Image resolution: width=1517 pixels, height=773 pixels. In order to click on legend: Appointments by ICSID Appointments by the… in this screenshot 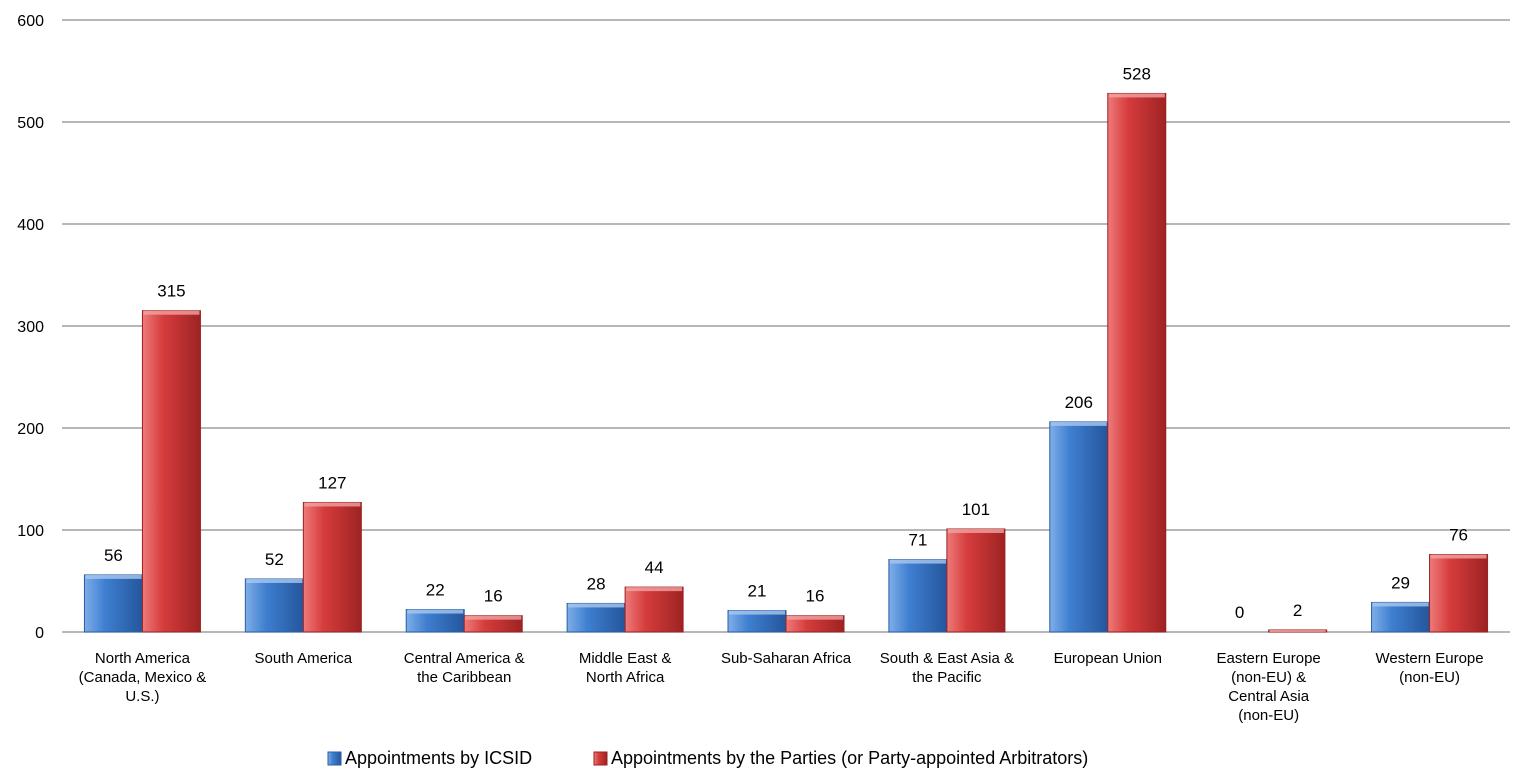, I will do `click(707, 758)`.